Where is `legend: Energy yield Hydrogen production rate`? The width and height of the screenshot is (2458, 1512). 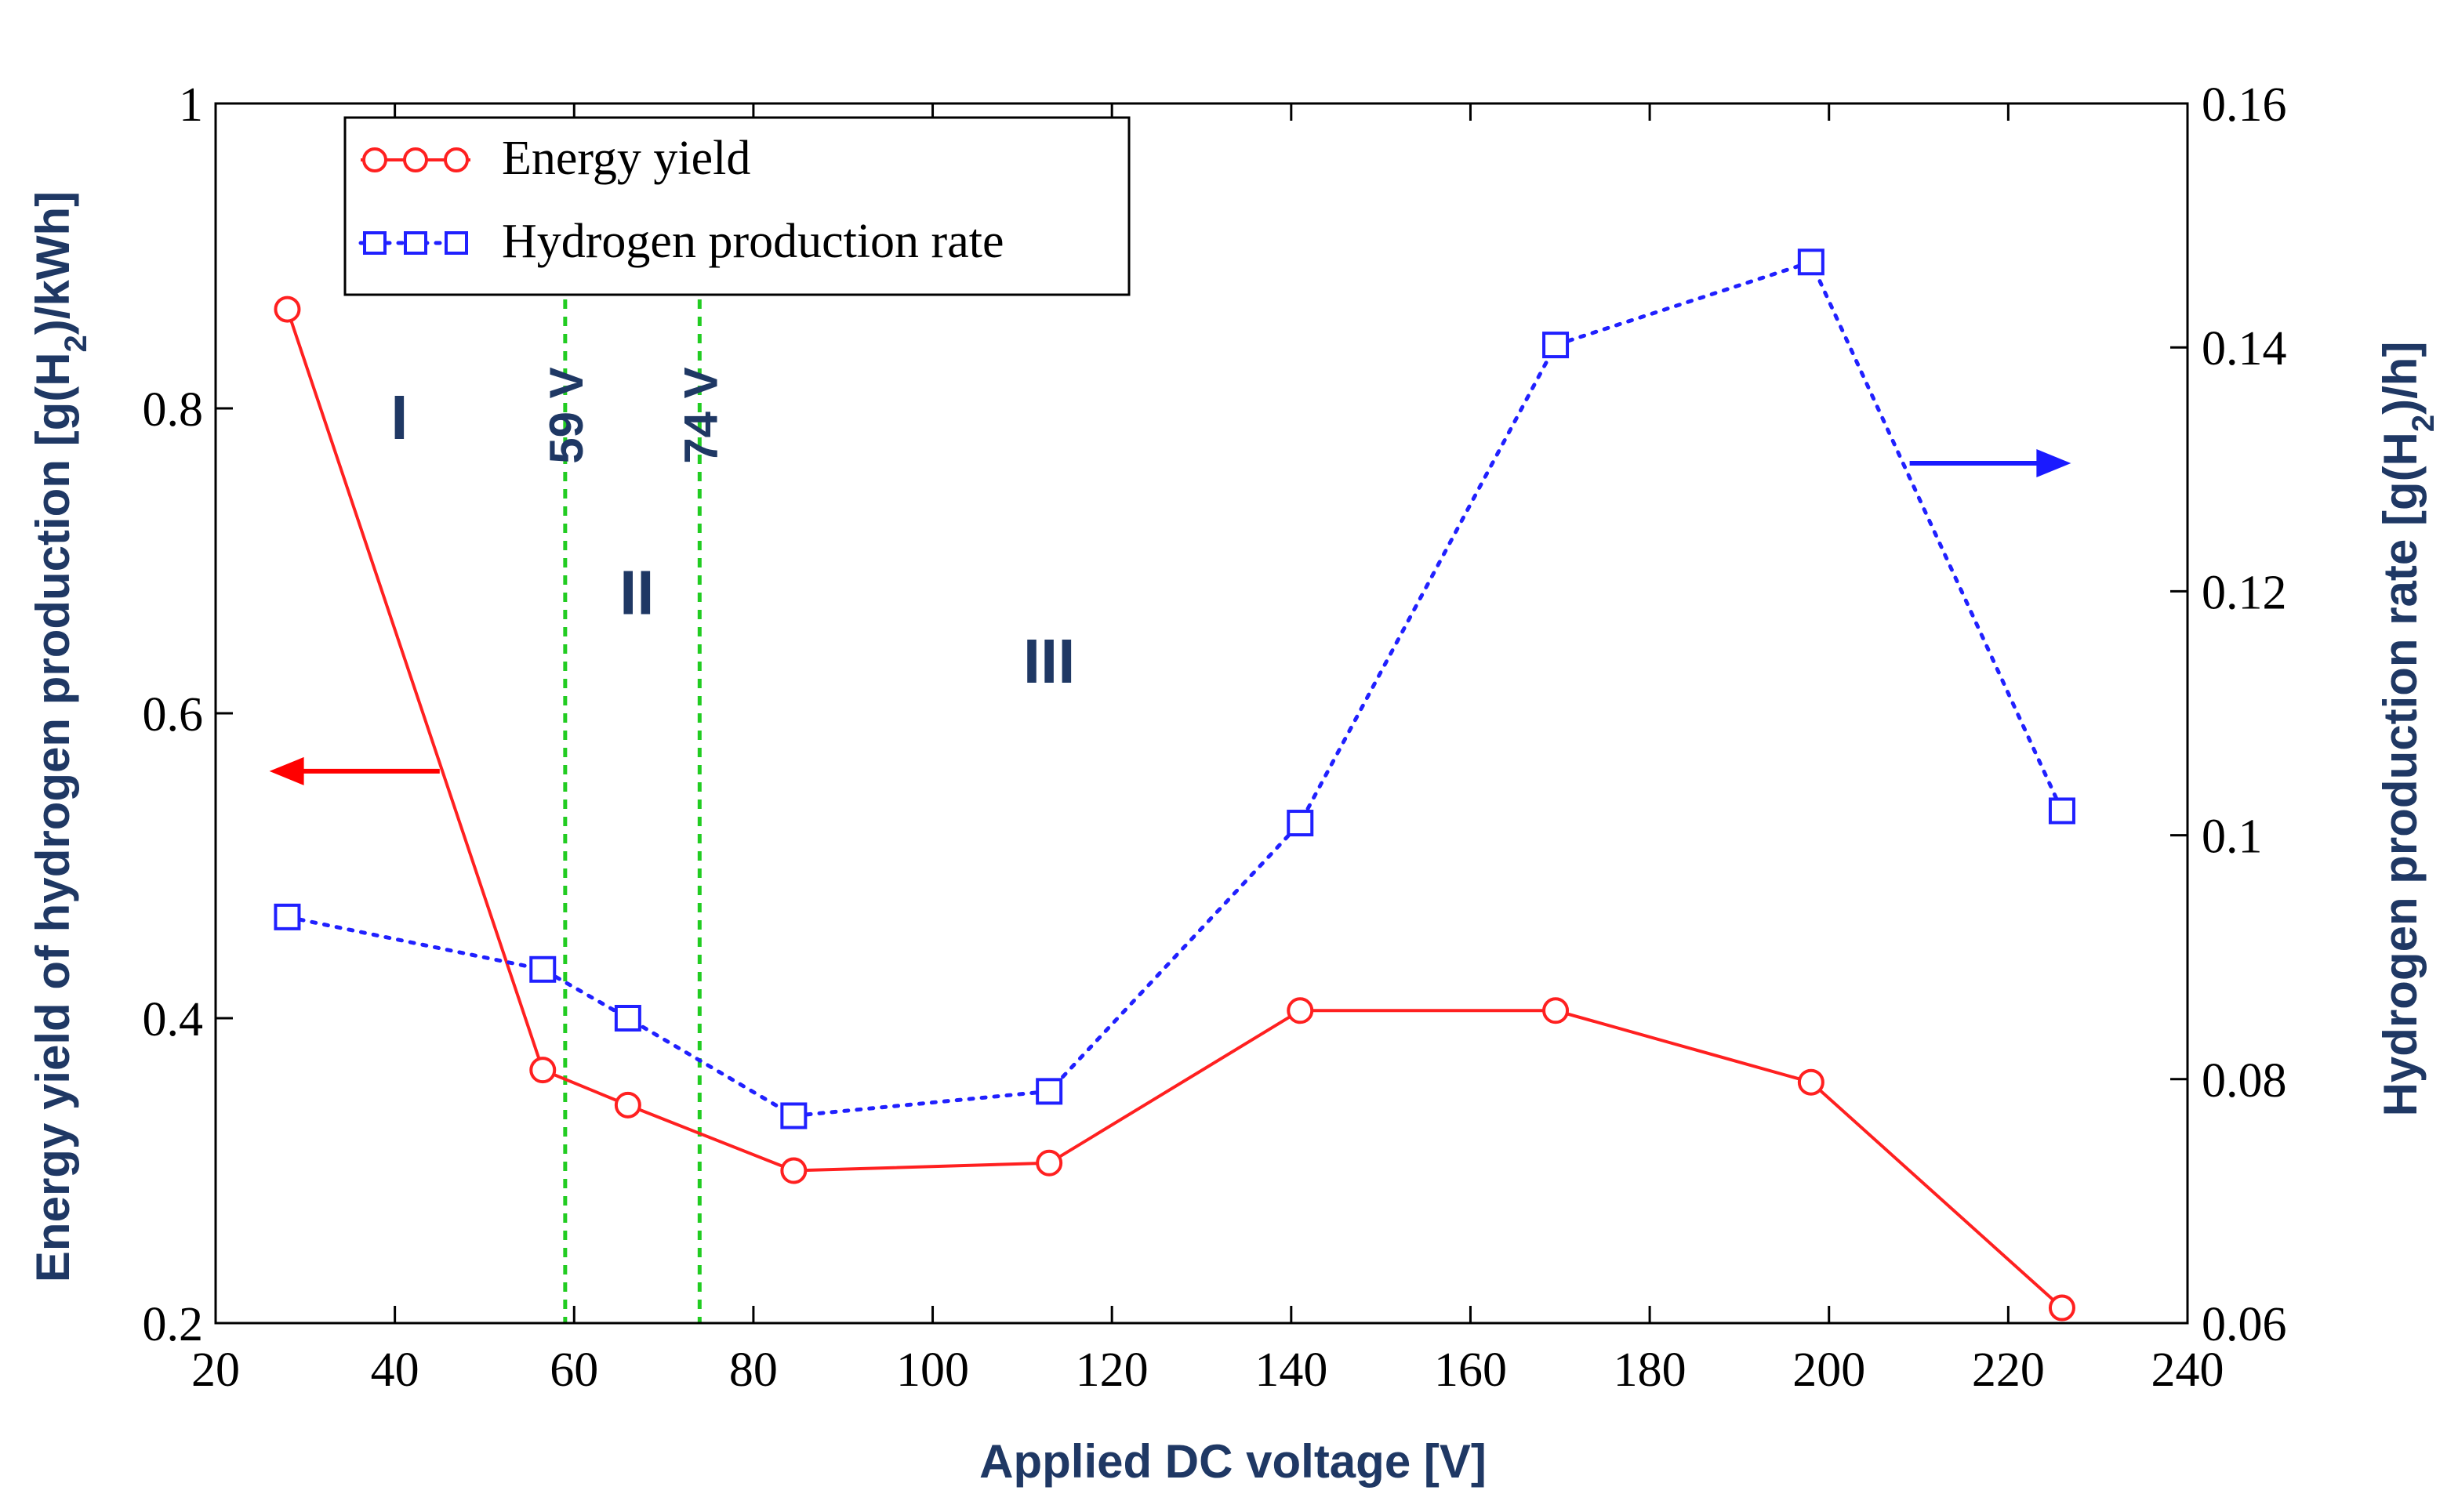
legend: Energy yield Hydrogen production rate is located at coordinates (737, 206).